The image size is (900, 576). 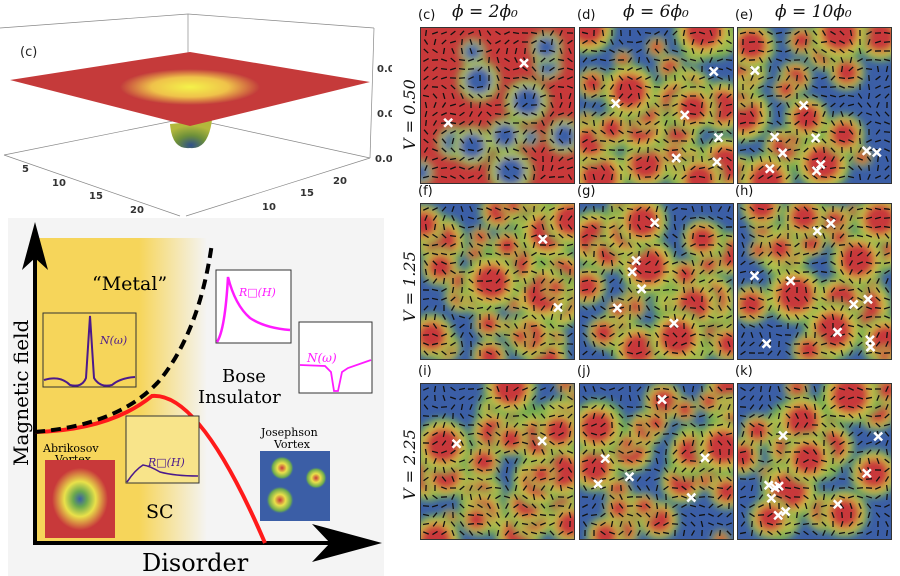 I want to click on josephson-label: Vortex, so click(x=292, y=444).